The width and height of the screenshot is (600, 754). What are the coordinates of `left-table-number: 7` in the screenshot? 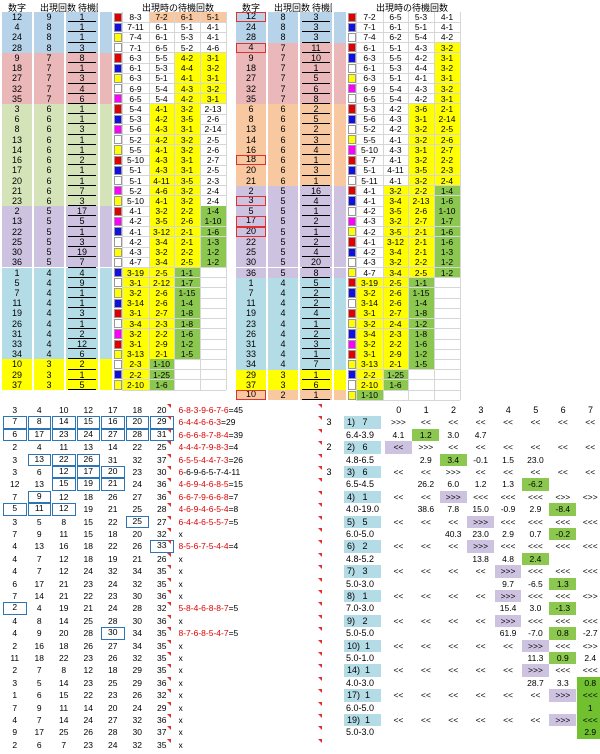 It's located at (17, 293).